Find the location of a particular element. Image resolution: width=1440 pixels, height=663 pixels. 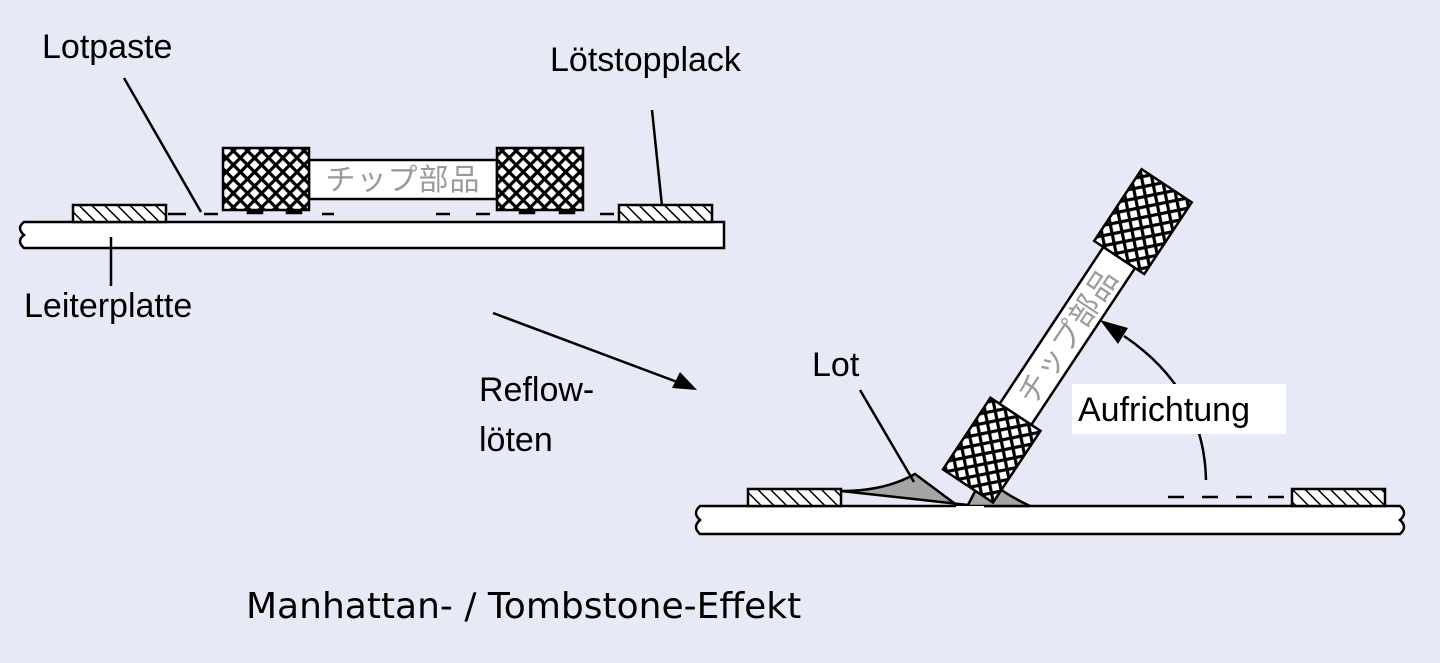

chip-component-tilted: チップ部品 is located at coordinates (1067, 336).